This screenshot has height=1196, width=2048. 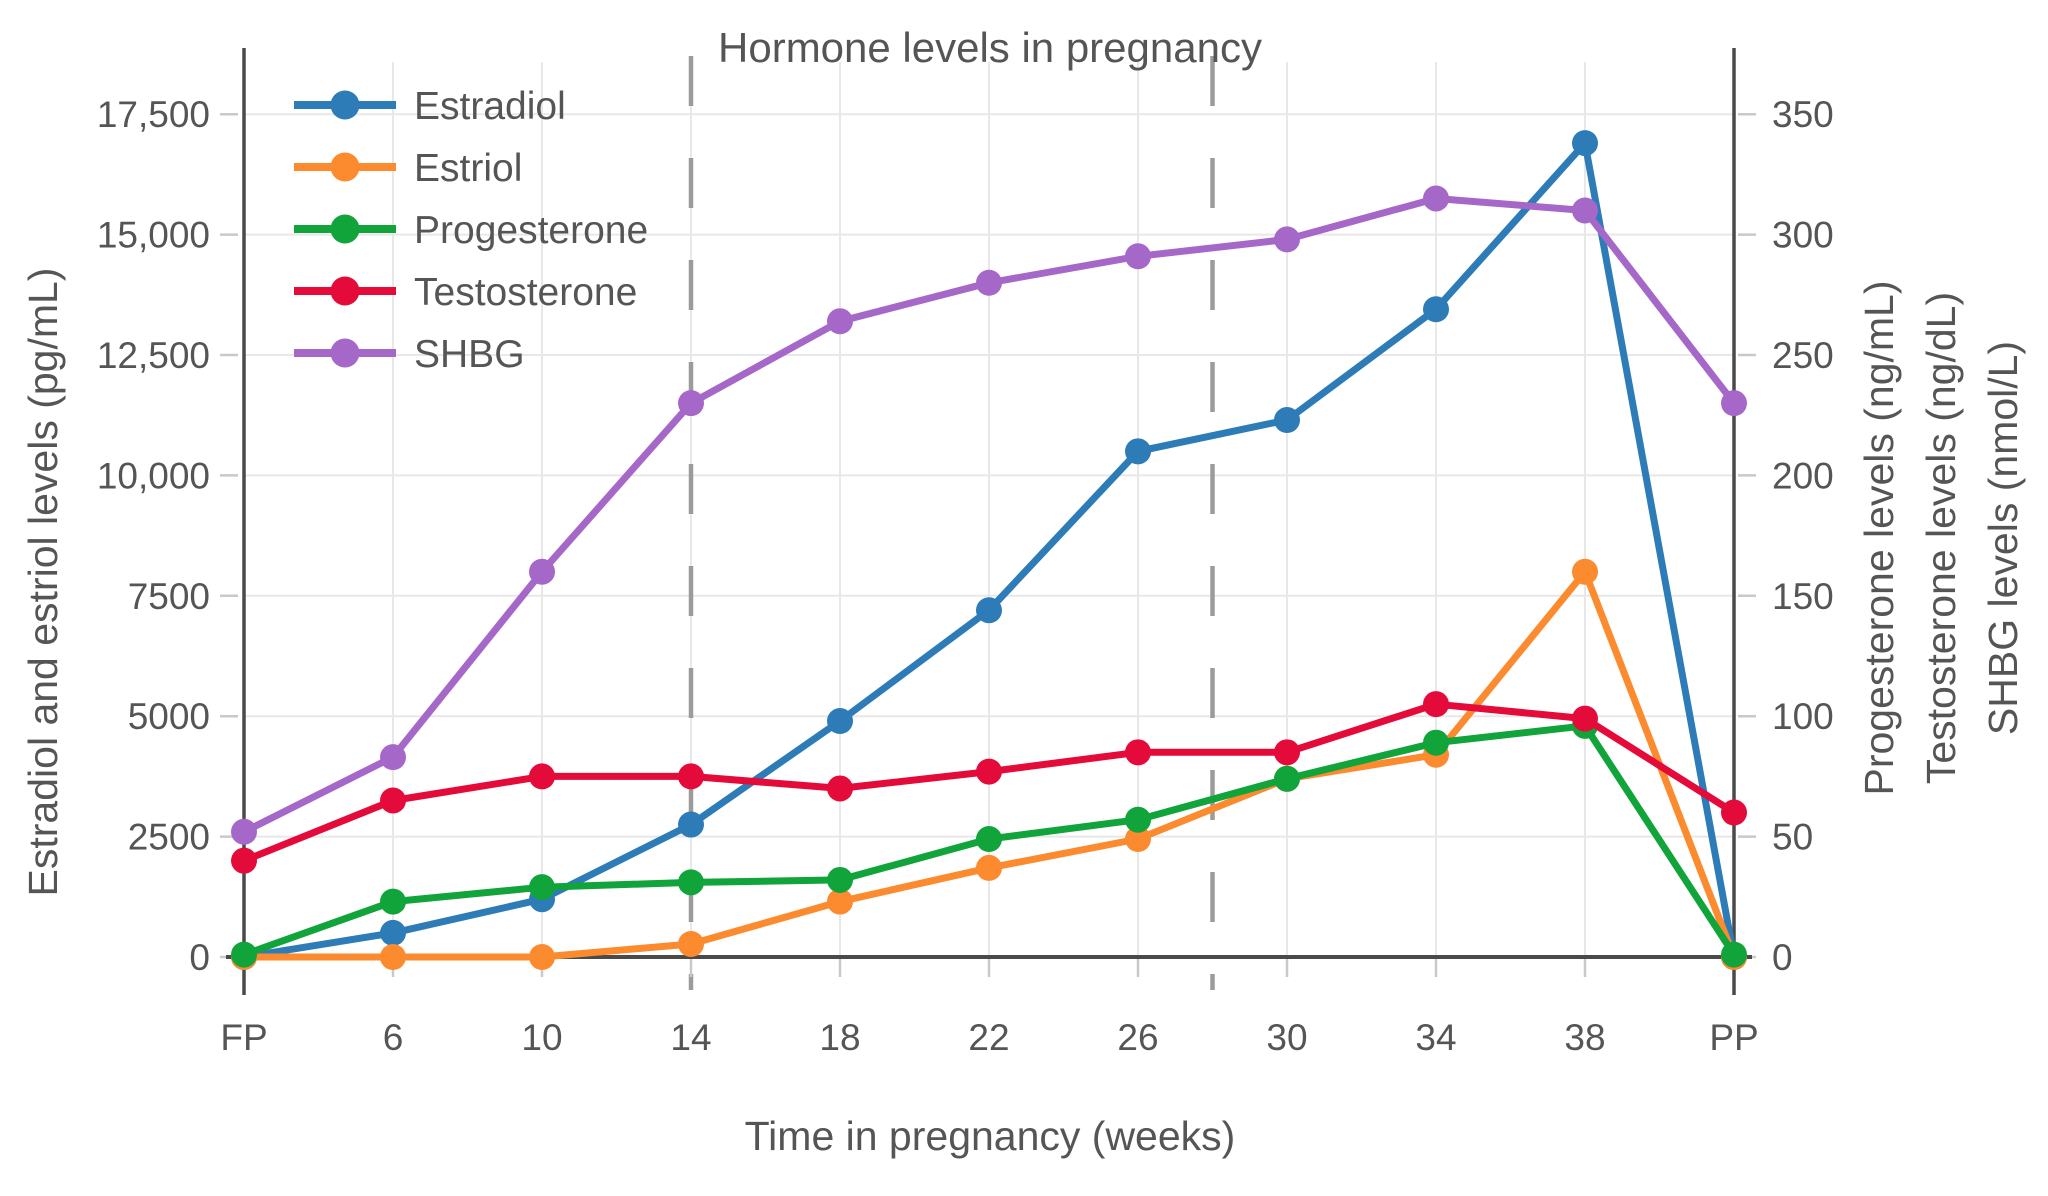 I want to click on data-point-progesterone-pp, so click(x=1734, y=954).